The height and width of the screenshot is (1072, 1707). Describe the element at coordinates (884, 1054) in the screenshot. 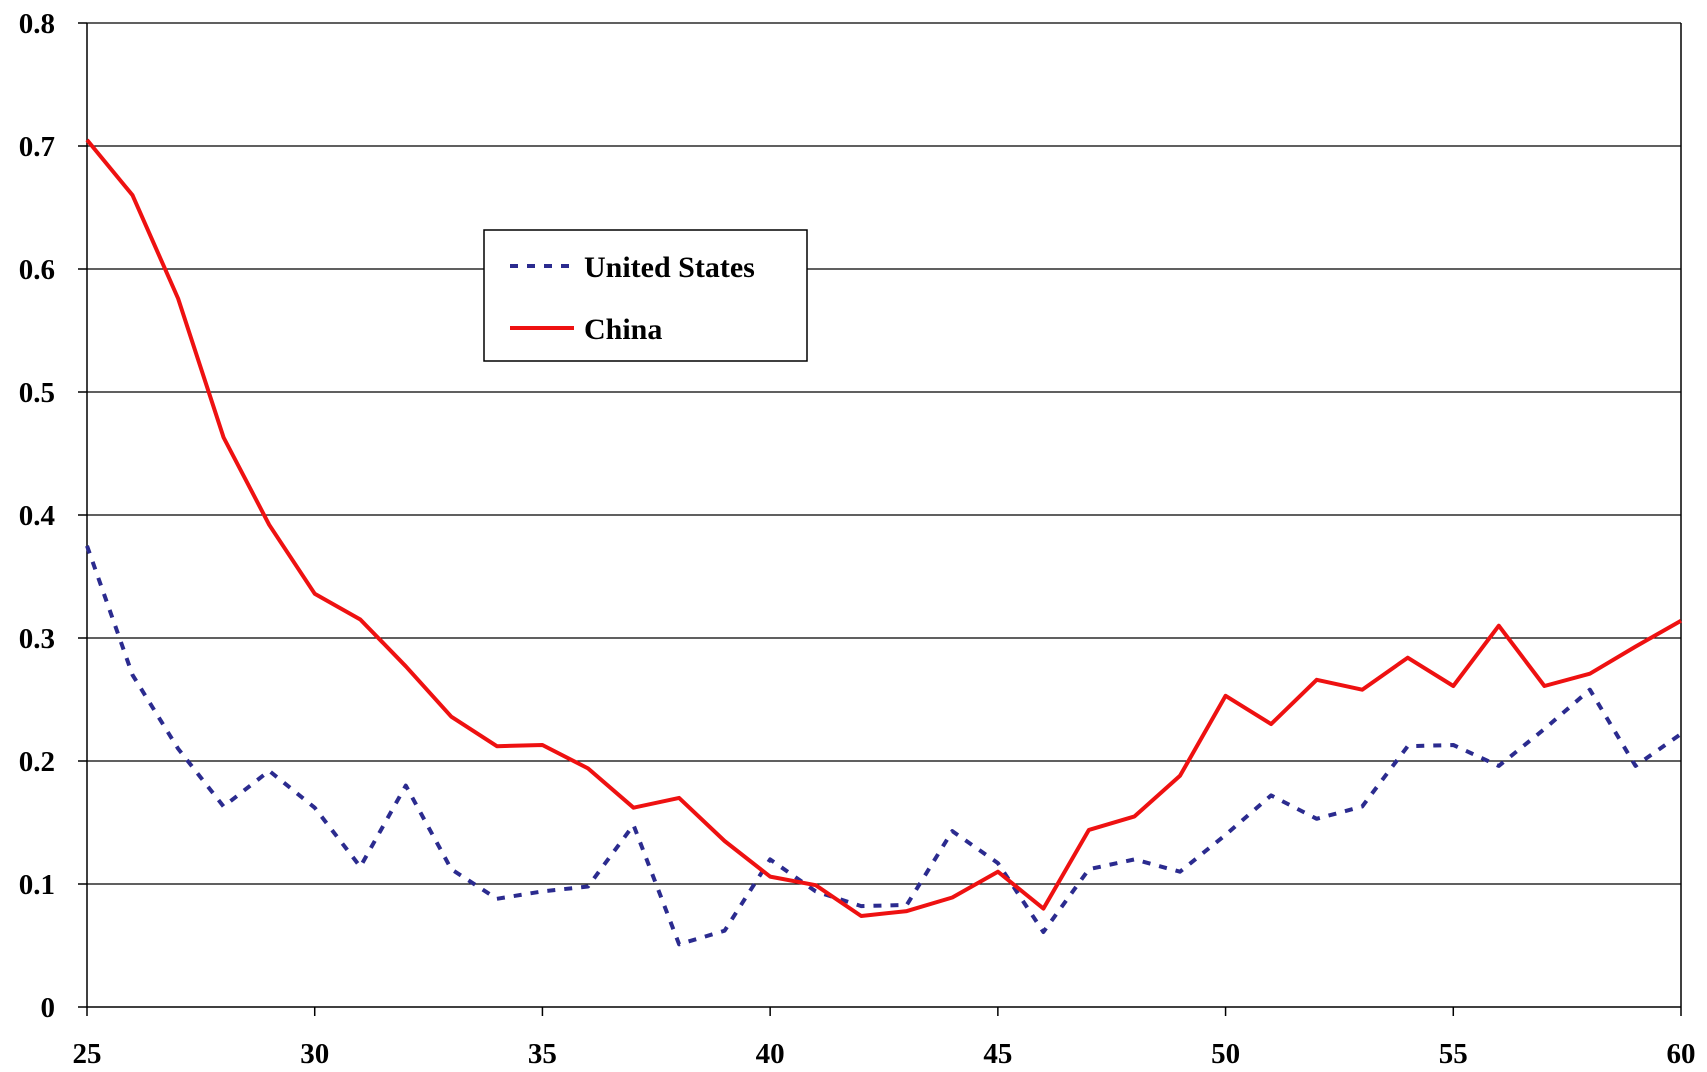

I see `x-tick-labels: 25 30 35 40 45 50 55 60` at that location.